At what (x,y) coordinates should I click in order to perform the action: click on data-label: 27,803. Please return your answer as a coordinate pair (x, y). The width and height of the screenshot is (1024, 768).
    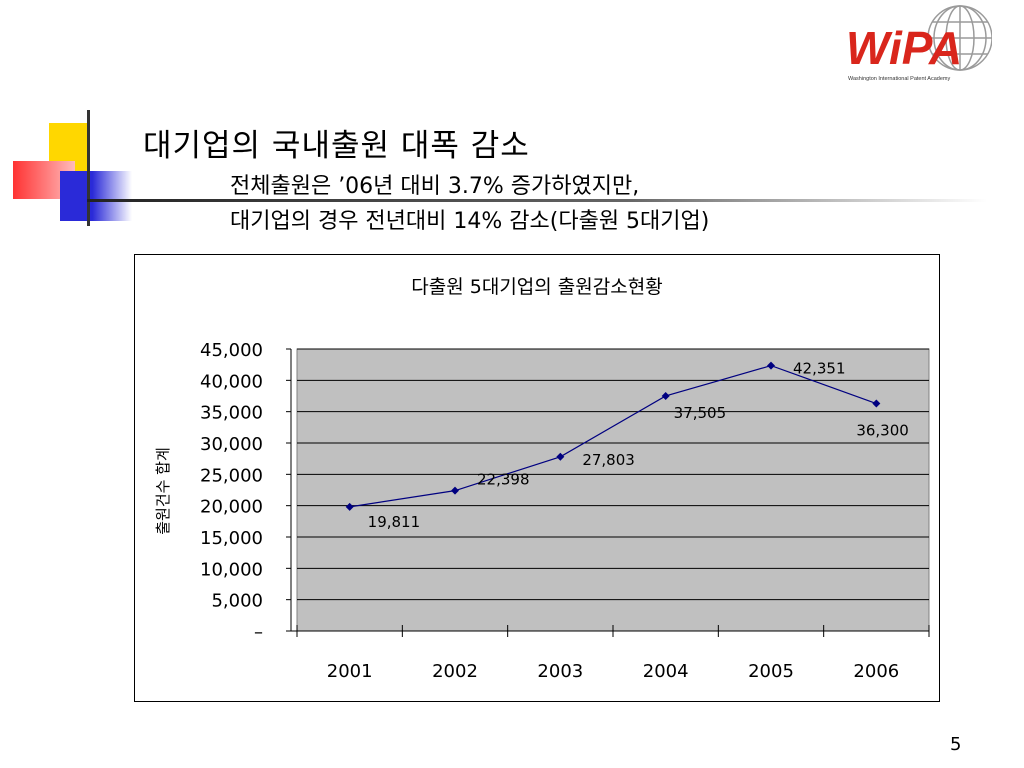
    Looking at the image, I should click on (608, 460).